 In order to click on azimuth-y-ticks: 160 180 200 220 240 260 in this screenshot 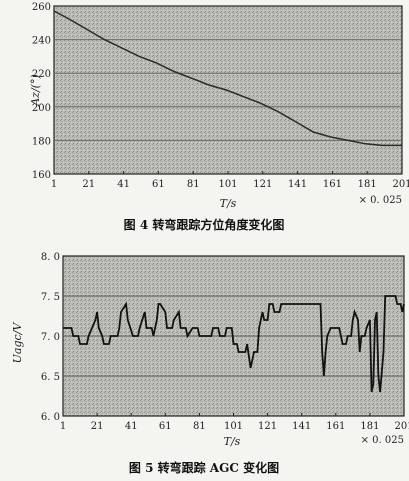, I will do `click(41, 91)`.